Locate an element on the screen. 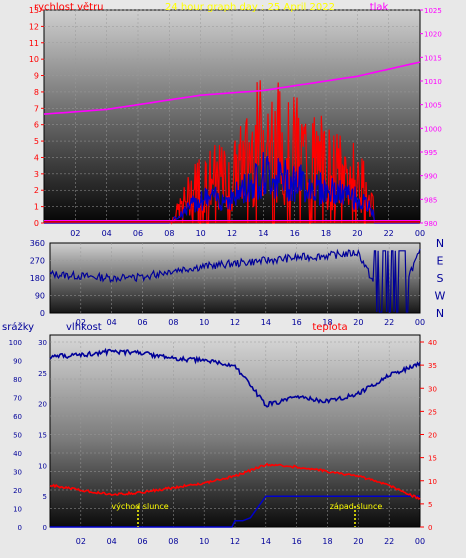  pressure-axis-label: tlak is located at coordinates (379, 7).